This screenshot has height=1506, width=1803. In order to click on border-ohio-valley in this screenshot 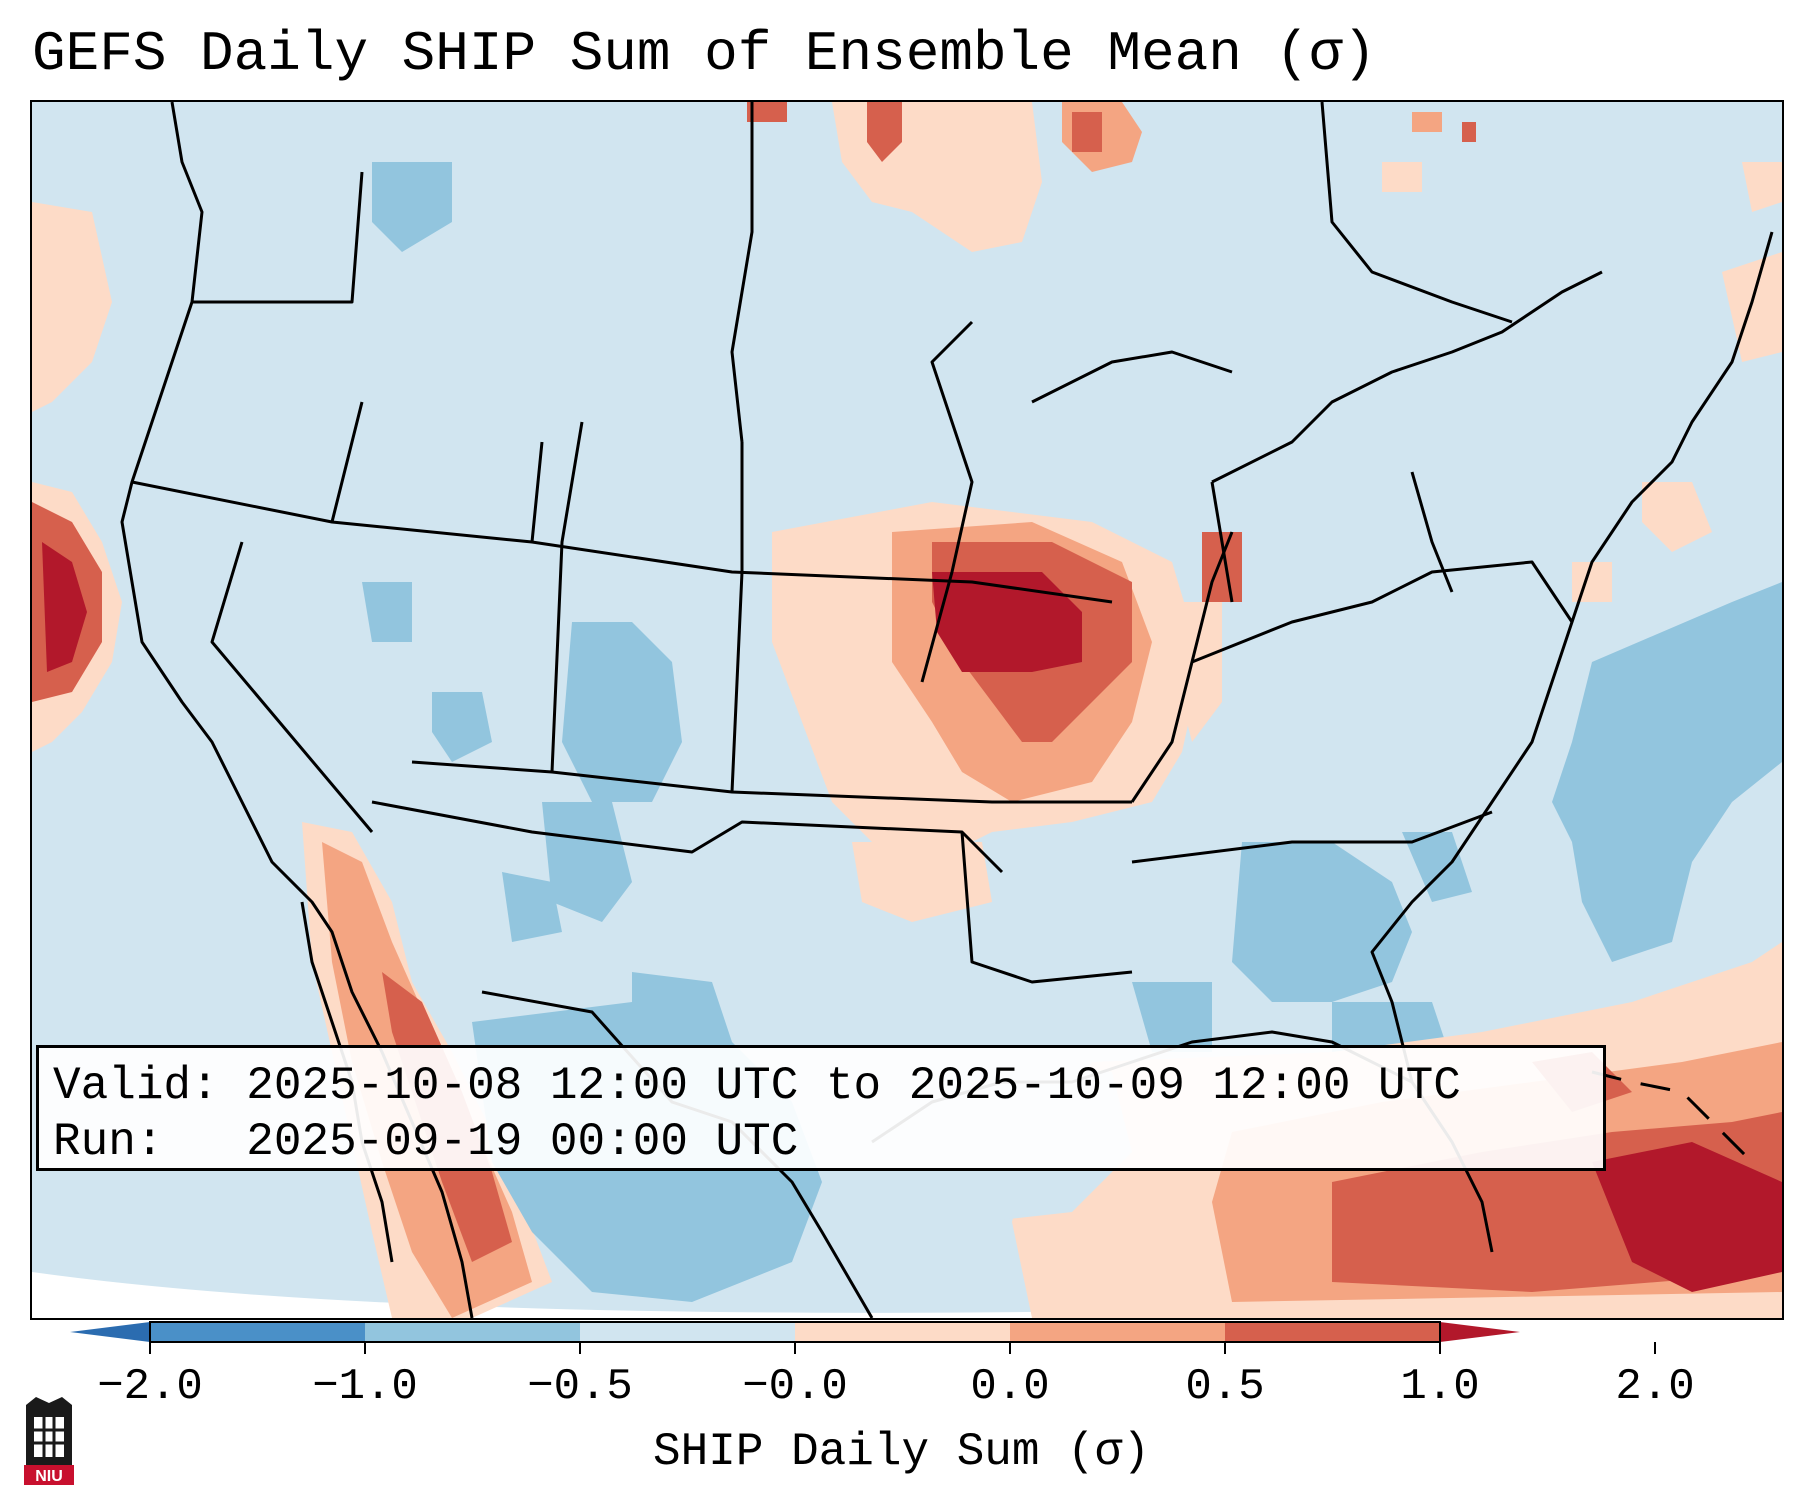, I will do `click(1382, 612)`.